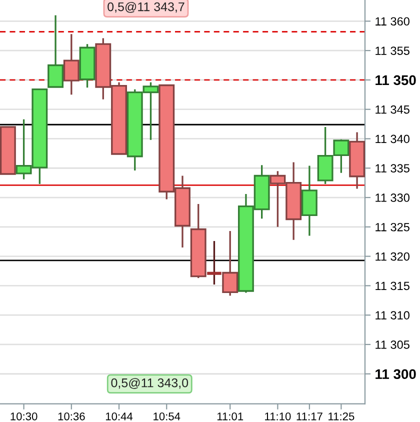 The image size is (420, 422). What do you see at coordinates (24, 416) in the screenshot?
I see `x-tick-label: 10:30` at bounding box center [24, 416].